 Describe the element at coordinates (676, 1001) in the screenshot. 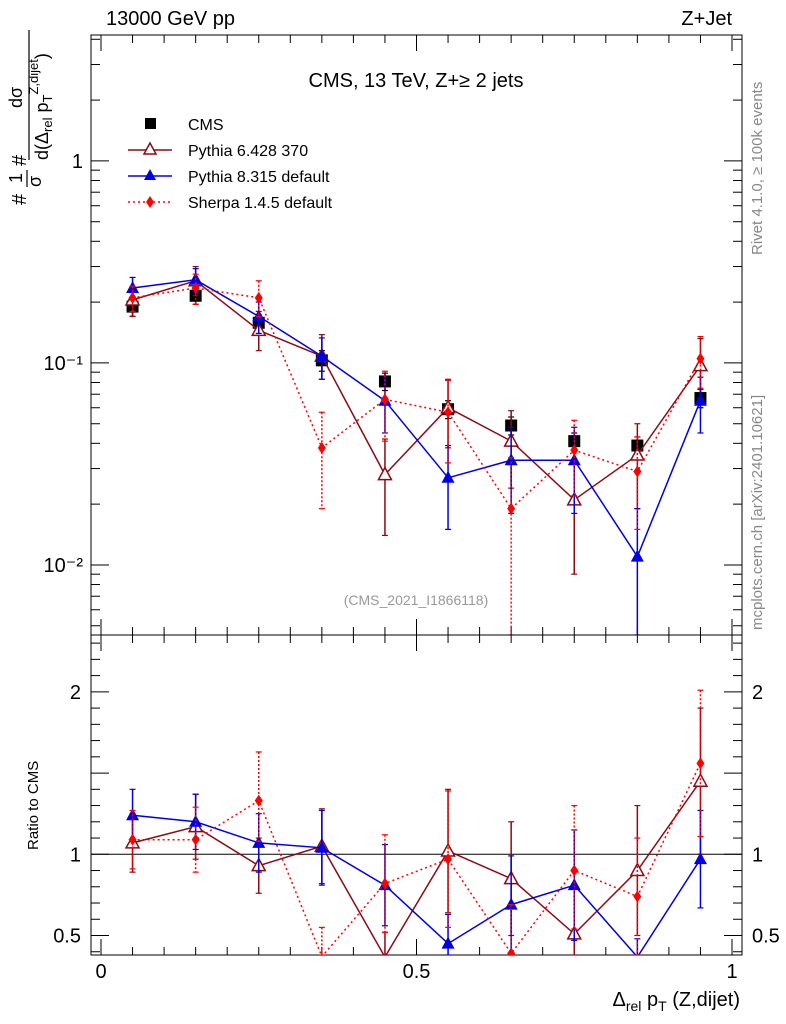

I see `x-axis-label: Δrel pT (Z,dijet)` at that location.